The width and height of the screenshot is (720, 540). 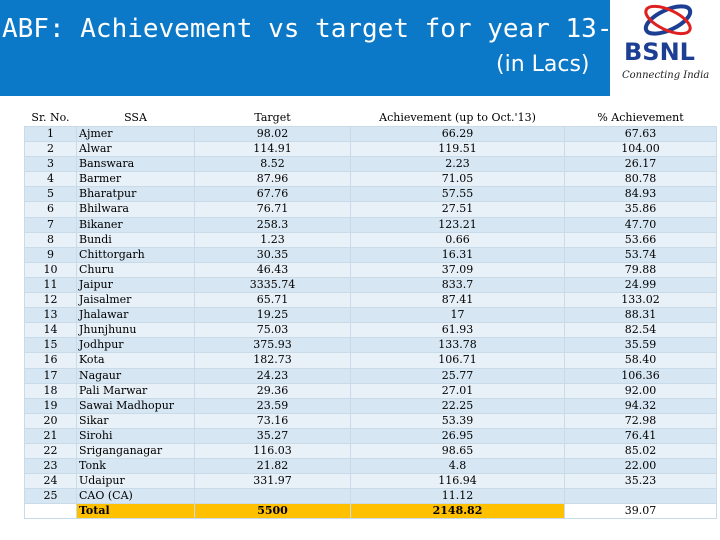 What do you see at coordinates (457, 149) in the screenshot?
I see `cell-achievement: 119.51` at bounding box center [457, 149].